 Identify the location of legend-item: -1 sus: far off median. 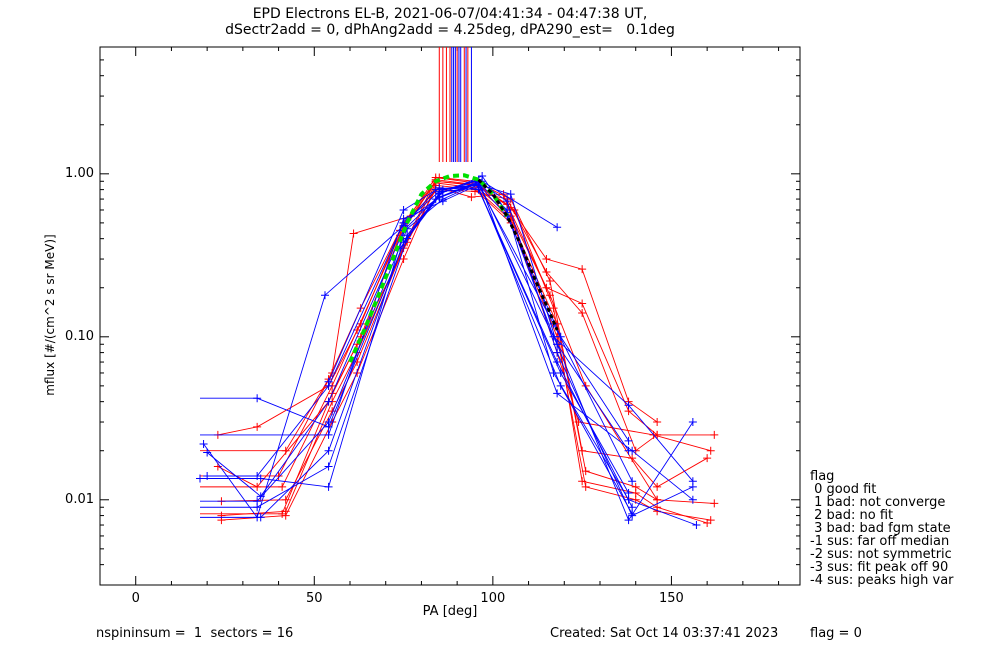
(880, 541).